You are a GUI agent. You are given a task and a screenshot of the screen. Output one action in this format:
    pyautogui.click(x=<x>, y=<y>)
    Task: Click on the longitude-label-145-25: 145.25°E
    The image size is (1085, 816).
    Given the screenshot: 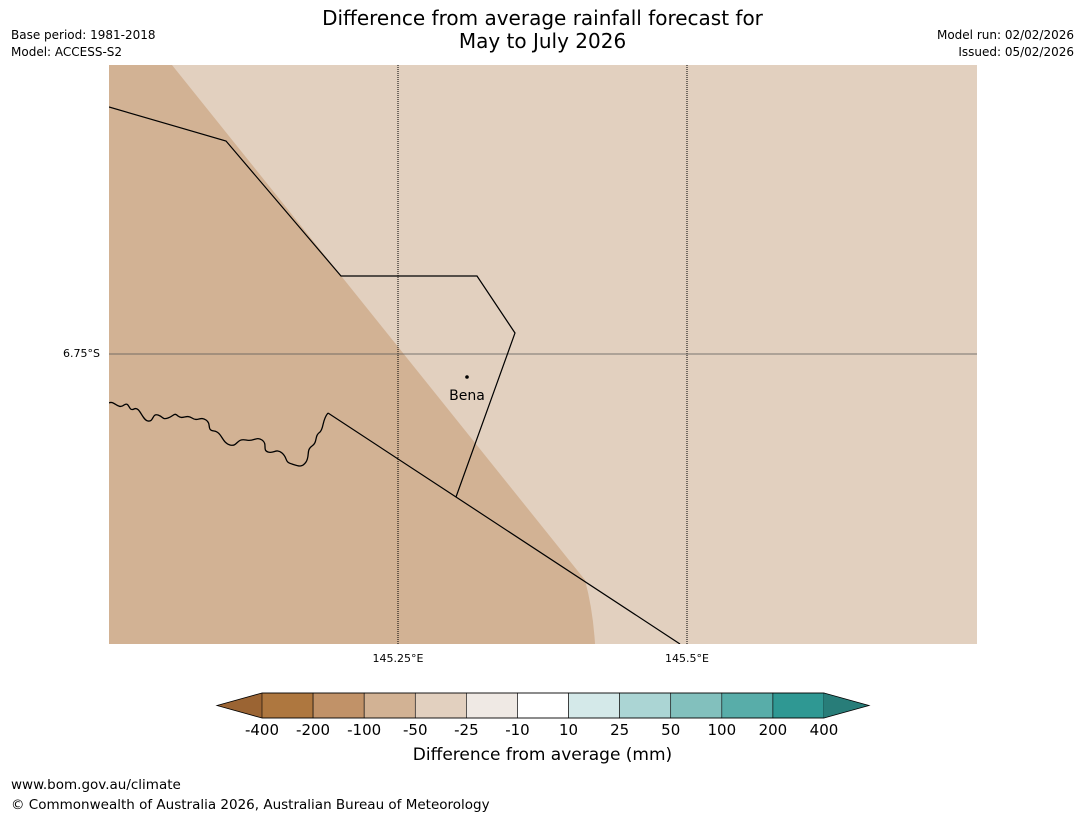 What is the action you would take?
    pyautogui.click(x=398, y=658)
    